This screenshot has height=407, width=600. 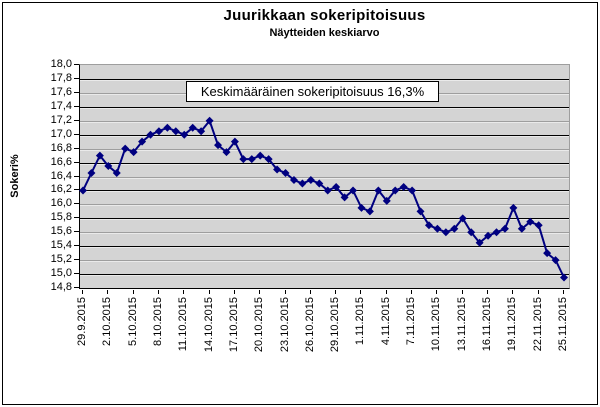 What do you see at coordinates (512, 324) in the screenshot?
I see `x-tick-label: 19.11.2015` at bounding box center [512, 324].